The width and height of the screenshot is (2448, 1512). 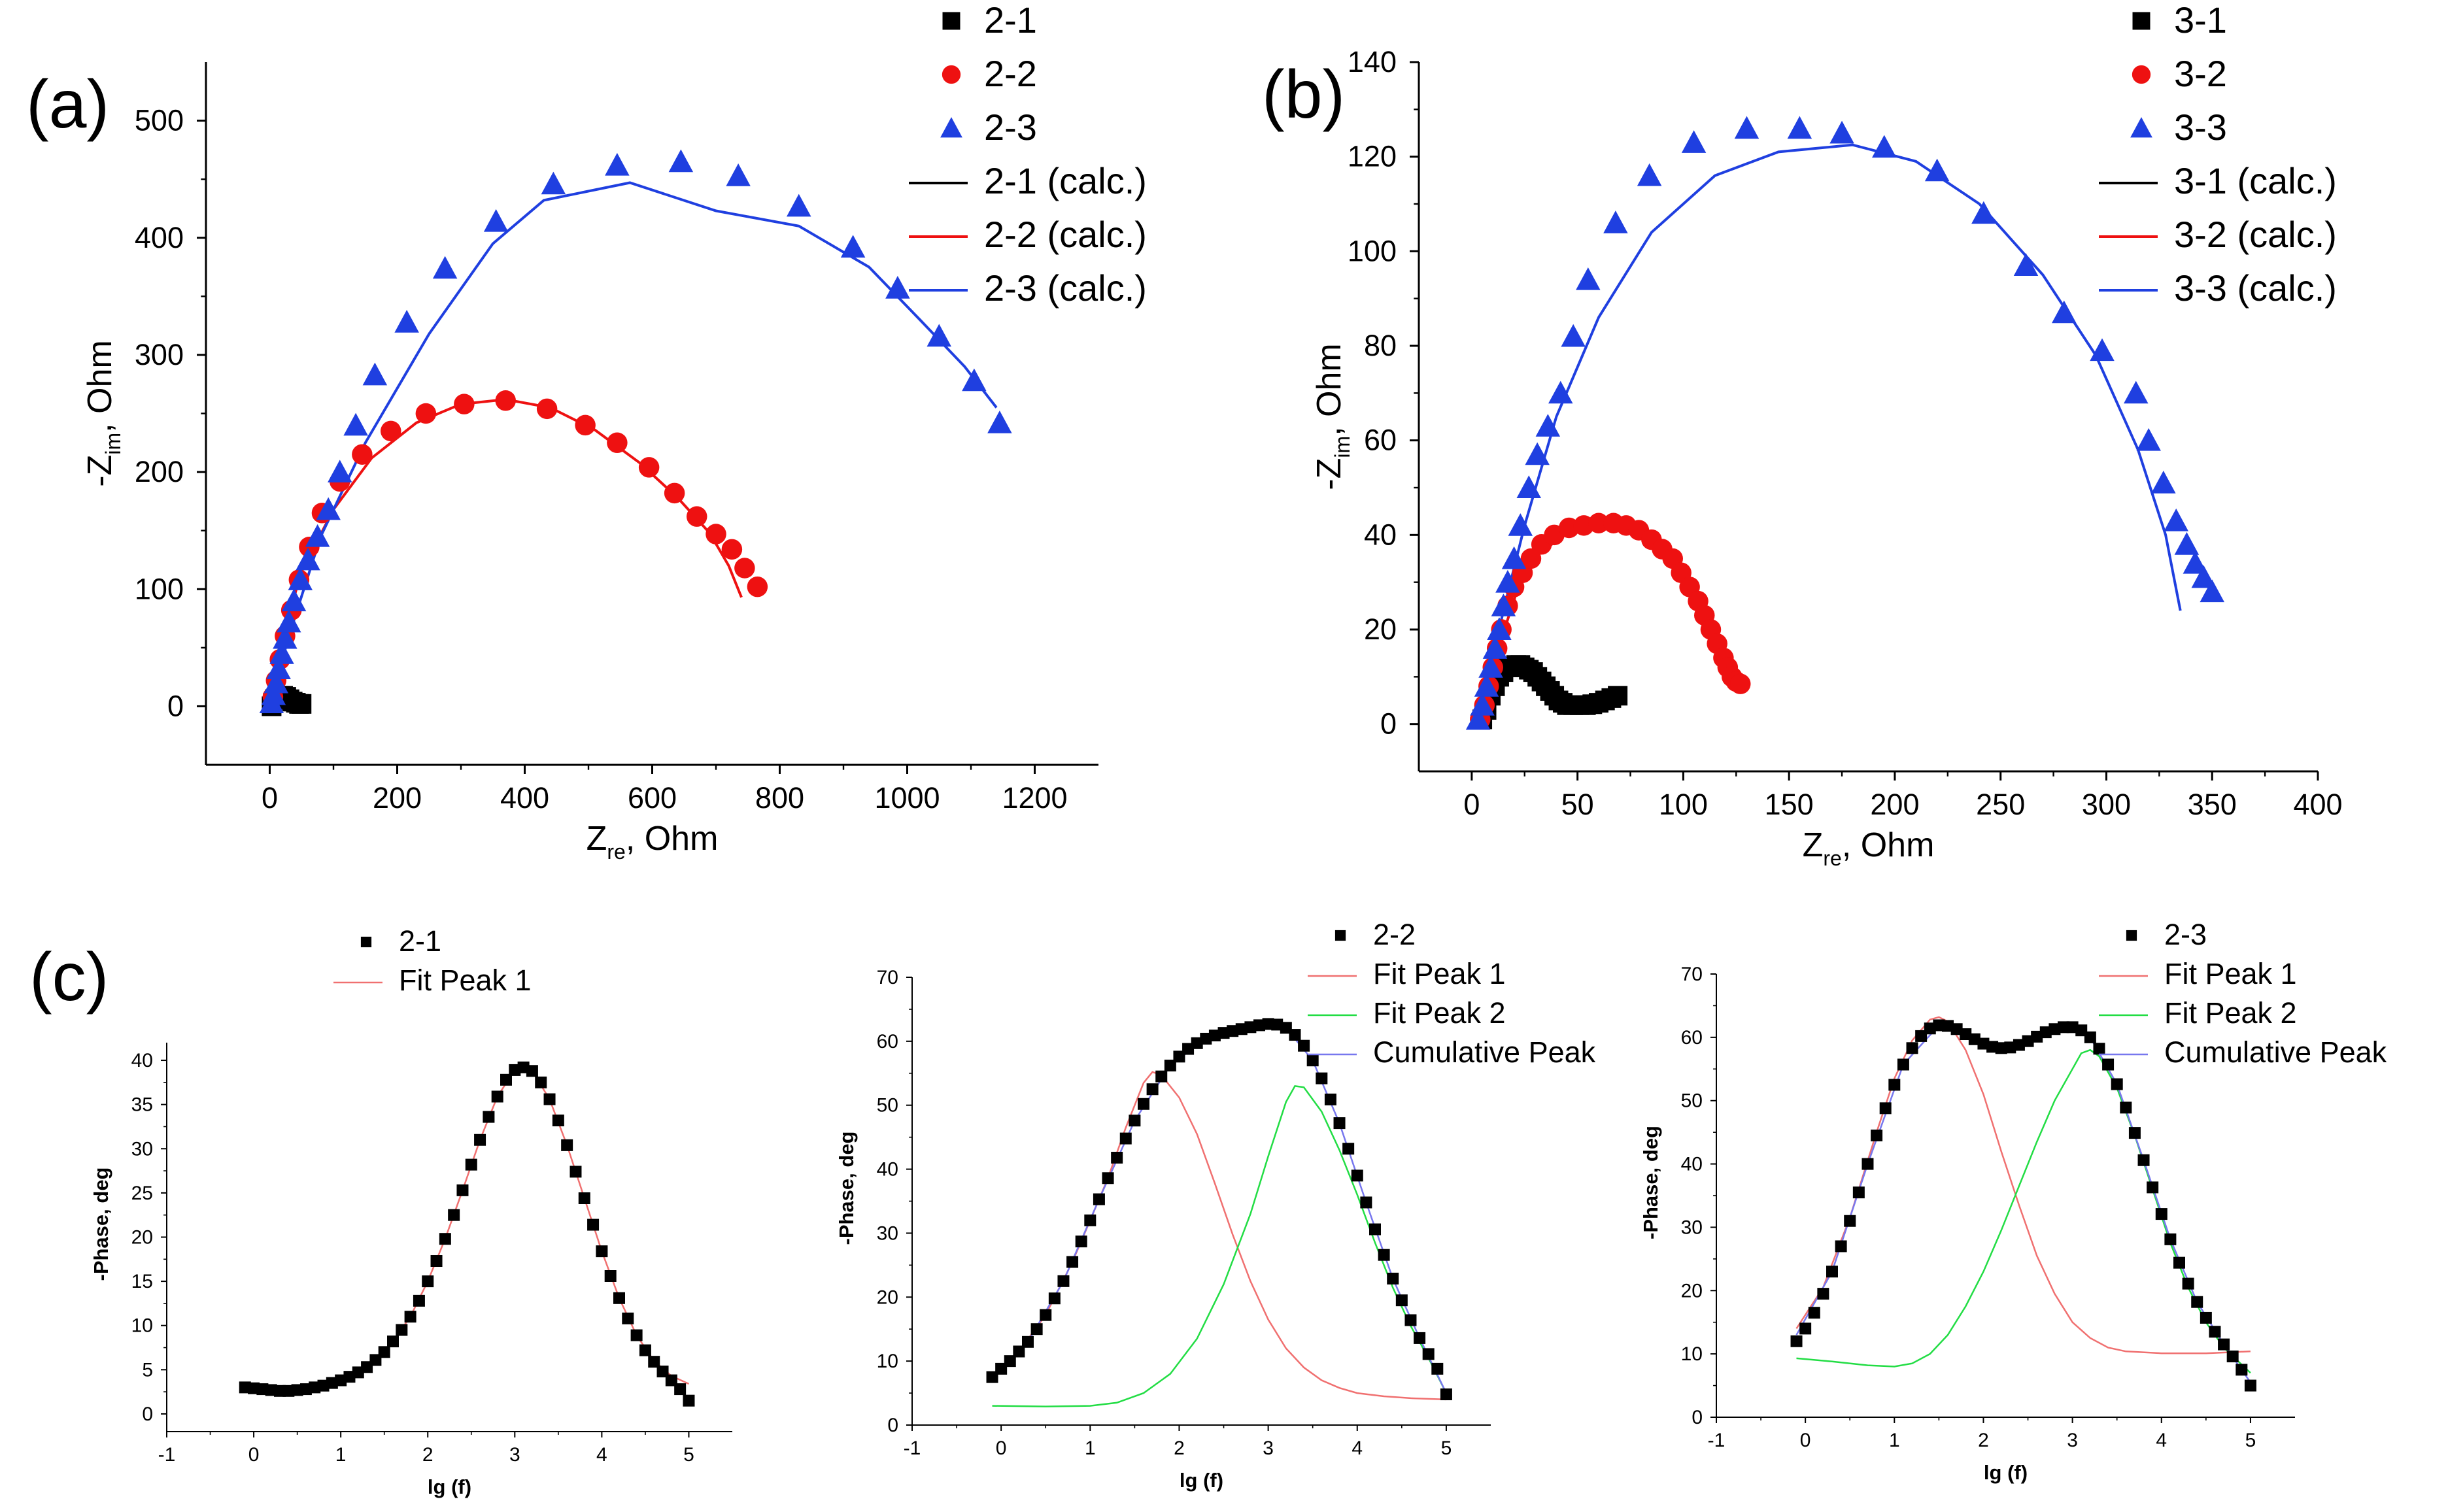 What do you see at coordinates (1439, 1013) in the screenshot?
I see `legend-label: Fit Peak 2` at bounding box center [1439, 1013].